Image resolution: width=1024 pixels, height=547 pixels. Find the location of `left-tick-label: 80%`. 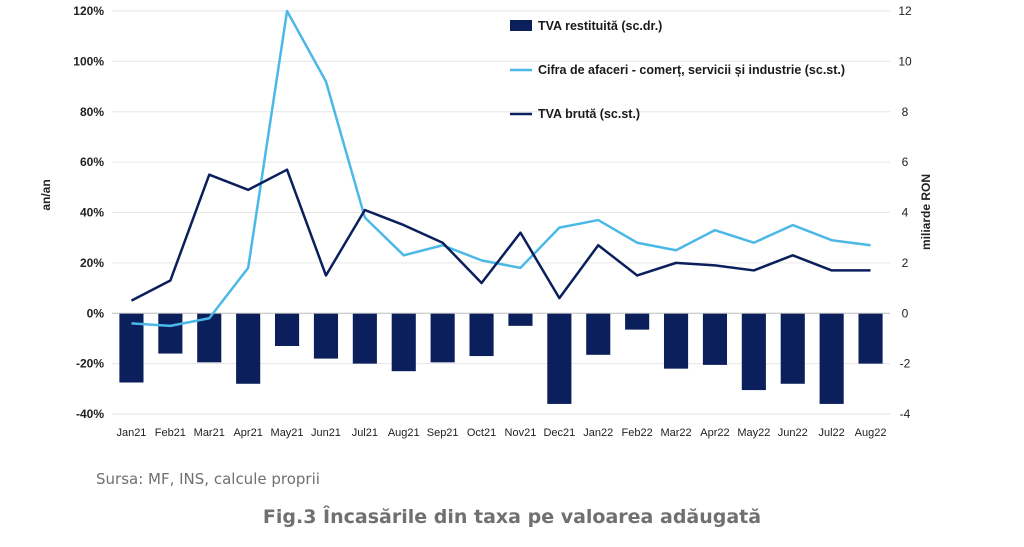

left-tick-label: 80% is located at coordinates (92, 112).